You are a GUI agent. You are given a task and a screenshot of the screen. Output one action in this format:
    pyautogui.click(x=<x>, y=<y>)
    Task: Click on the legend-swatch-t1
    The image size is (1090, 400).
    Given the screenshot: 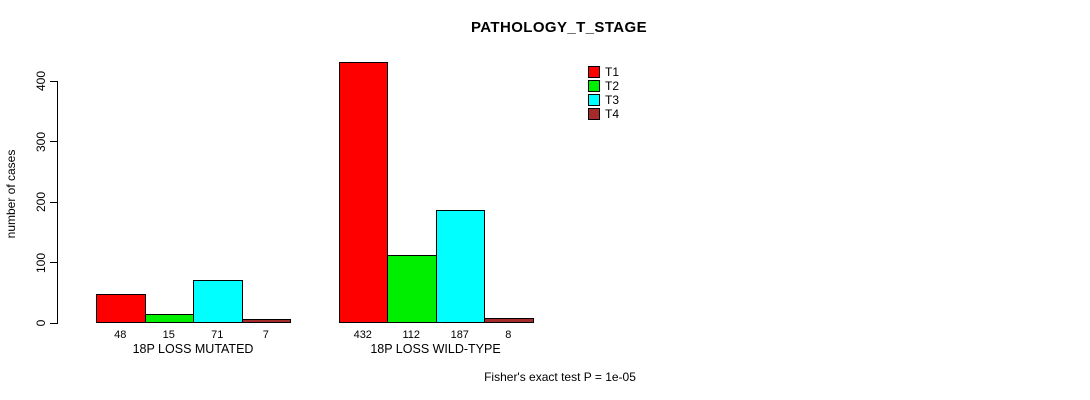 What is the action you would take?
    pyautogui.click(x=594, y=72)
    